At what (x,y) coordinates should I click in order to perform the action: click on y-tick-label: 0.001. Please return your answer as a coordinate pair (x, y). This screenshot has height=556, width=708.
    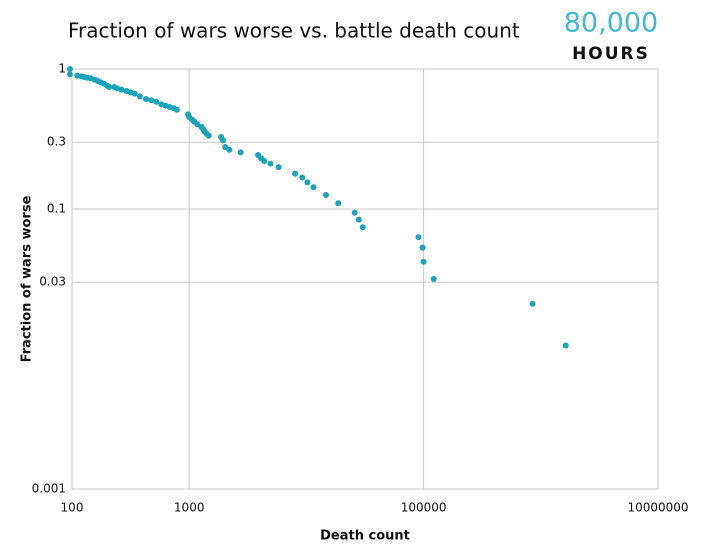
    Looking at the image, I should click on (49, 489).